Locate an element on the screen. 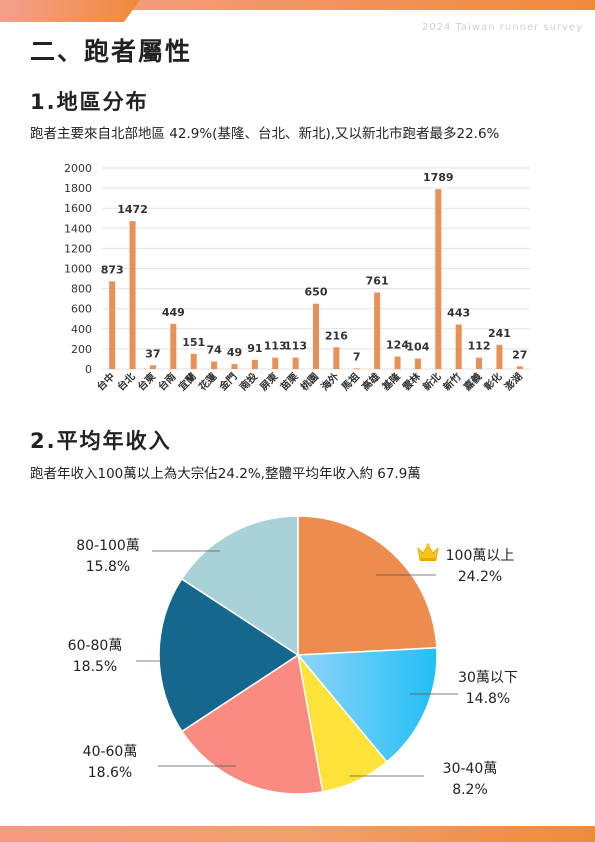 This screenshot has width=595, height=842. pie-leader-lines is located at coordinates (297, 663).